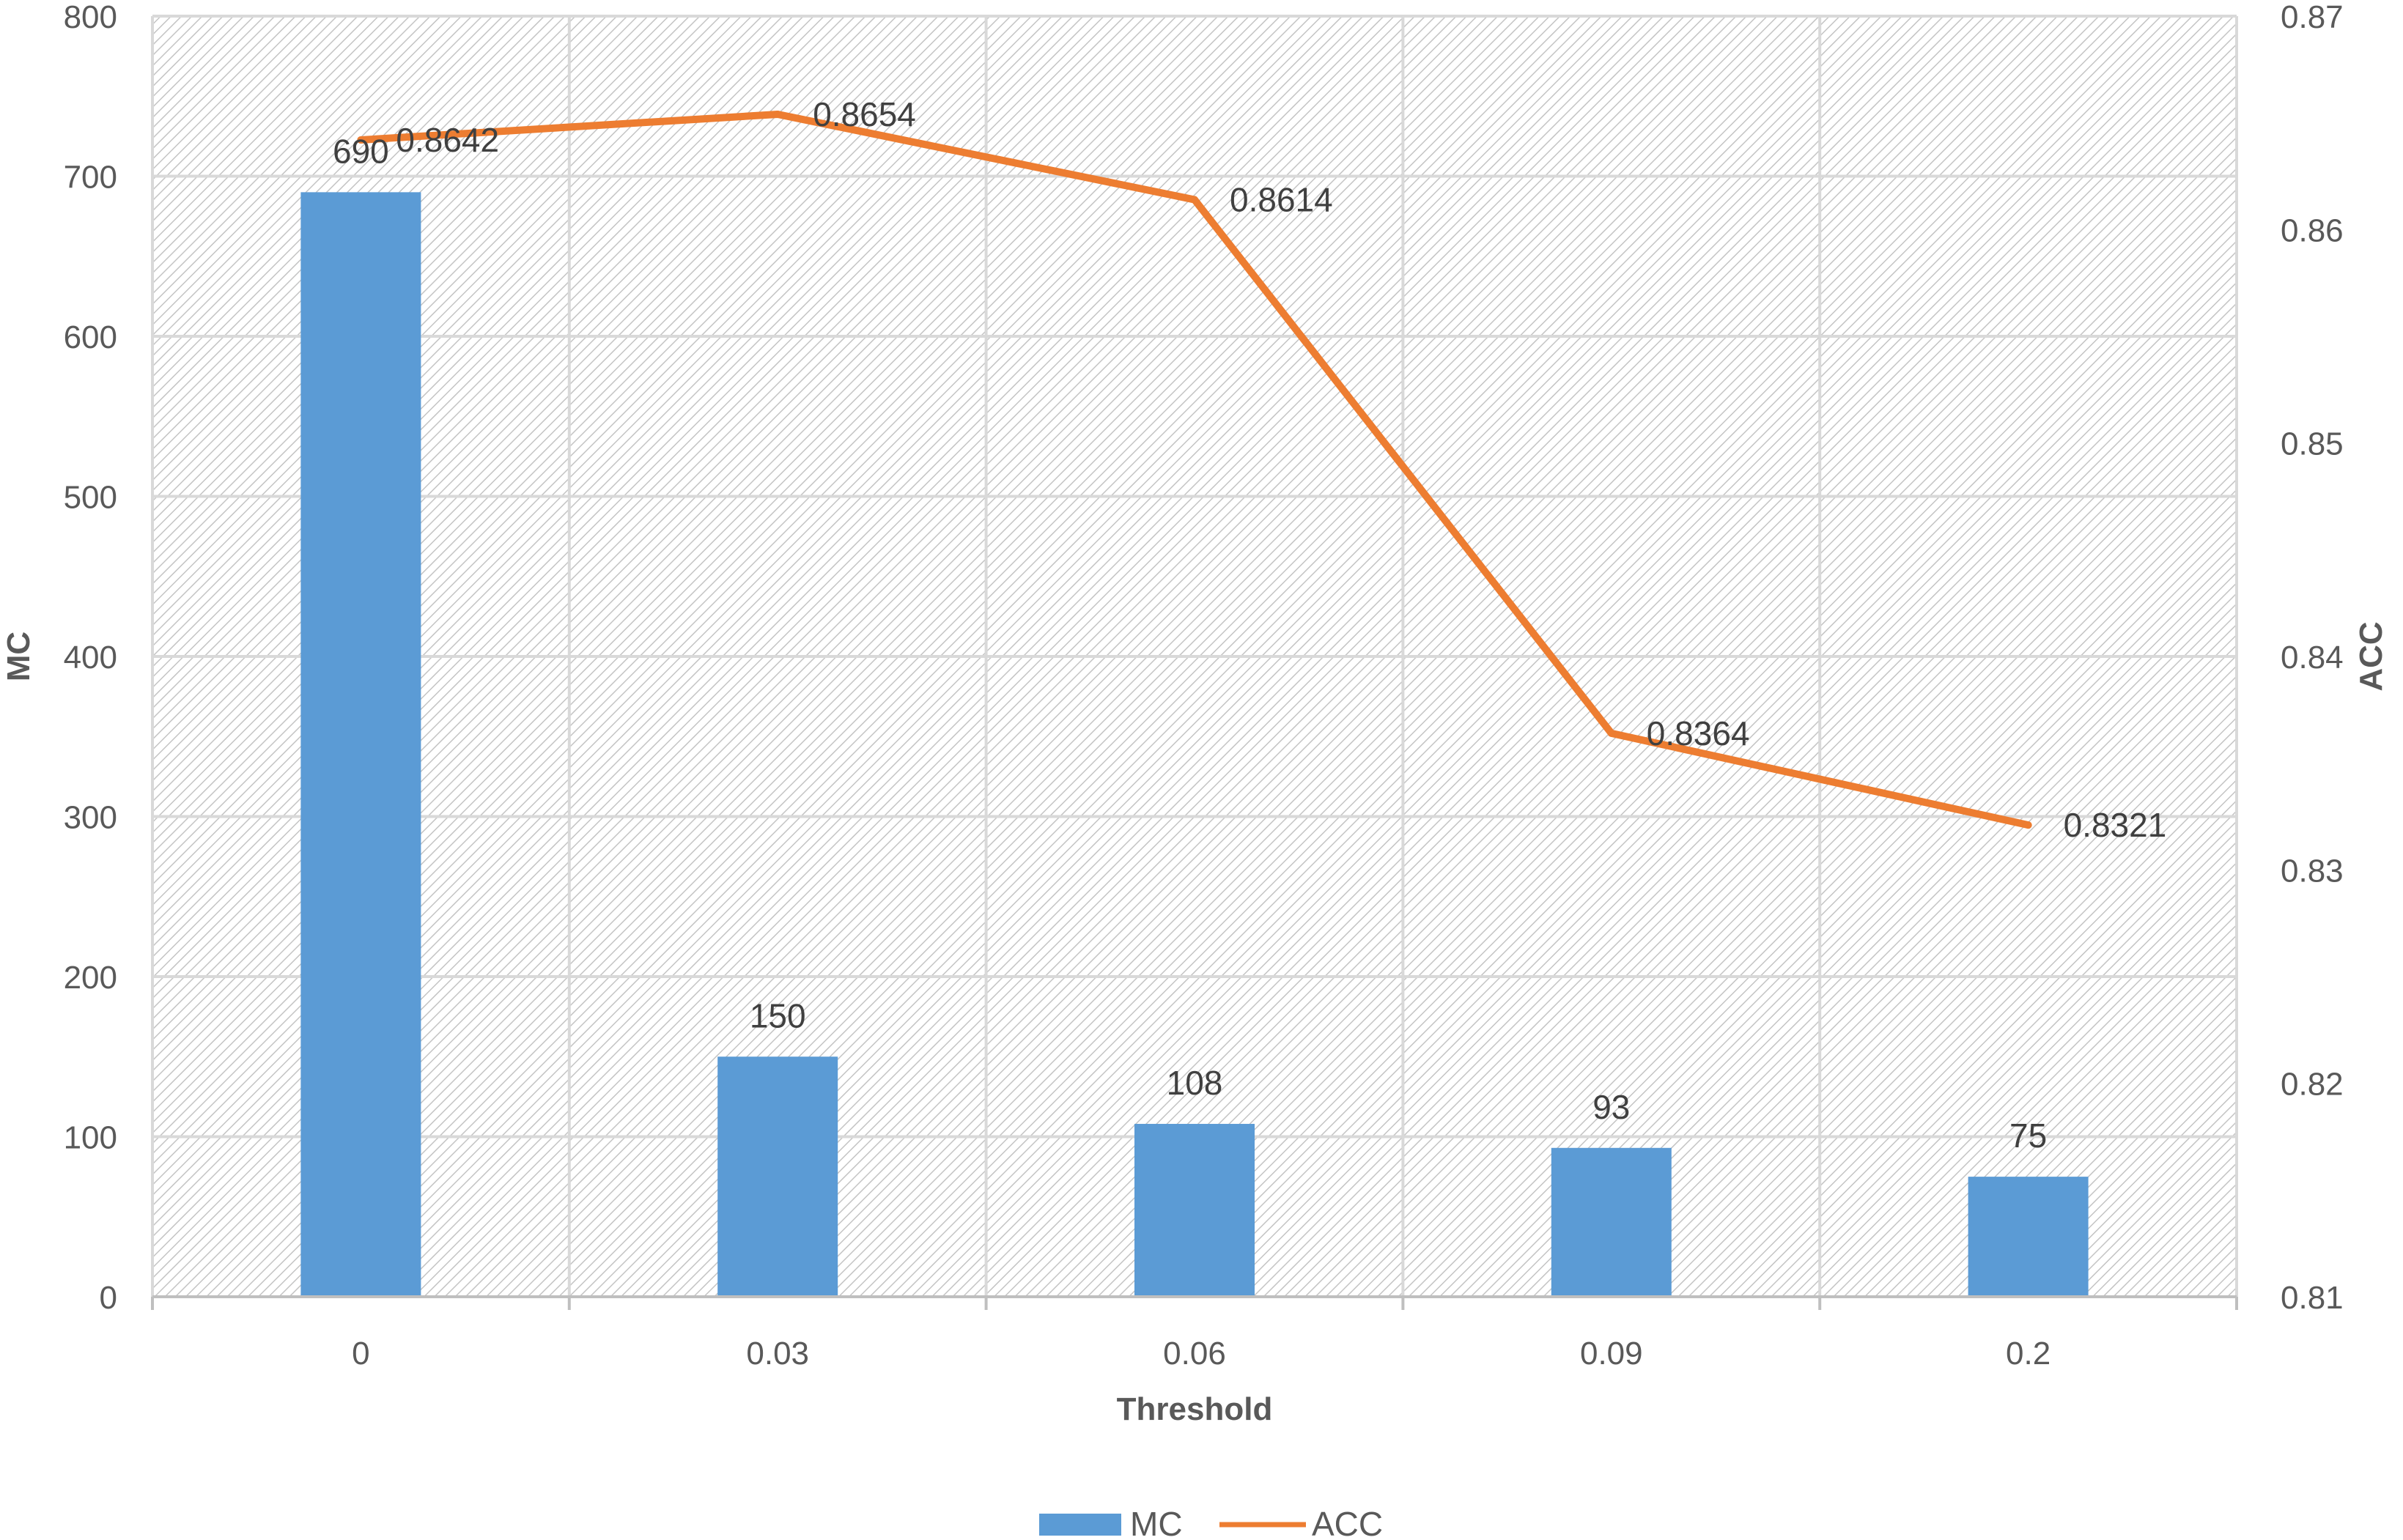 The height and width of the screenshot is (1540, 2403). Describe the element at coordinates (2312, 444) in the screenshot. I see `y2-tick-label: 0.85` at that location.